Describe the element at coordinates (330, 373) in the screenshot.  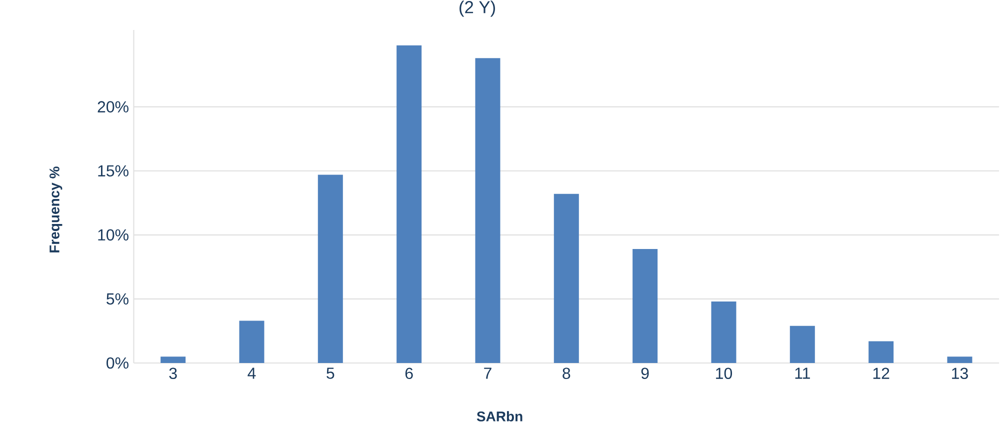
I see `x-tick-label: 5` at that location.